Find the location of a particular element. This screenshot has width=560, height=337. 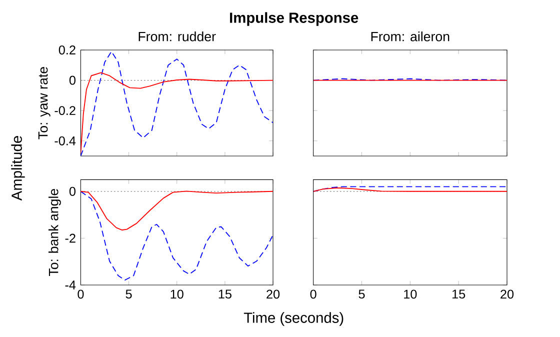

y-tick-label: 0.2 is located at coordinates (67, 50).